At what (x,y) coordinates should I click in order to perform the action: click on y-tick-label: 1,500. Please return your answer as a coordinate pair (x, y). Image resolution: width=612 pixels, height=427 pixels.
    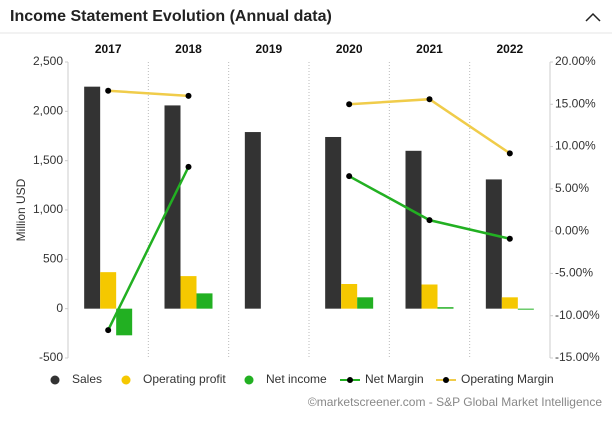
    Looking at the image, I should click on (48, 160).